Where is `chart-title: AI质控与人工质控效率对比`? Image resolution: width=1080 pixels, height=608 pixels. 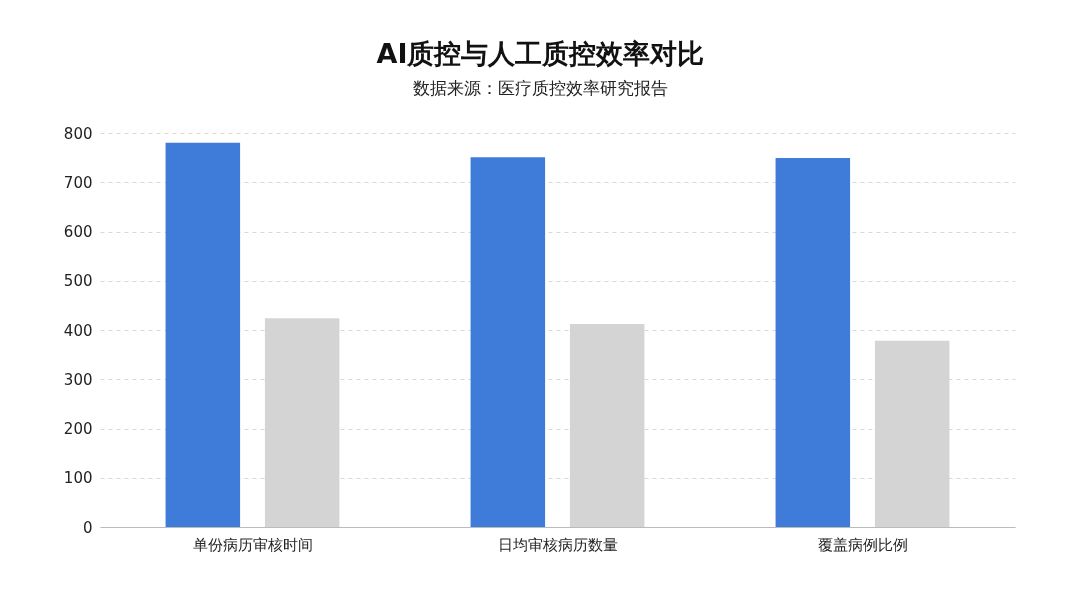 chart-title: AI质控与人工质控效率对比 is located at coordinates (540, 53).